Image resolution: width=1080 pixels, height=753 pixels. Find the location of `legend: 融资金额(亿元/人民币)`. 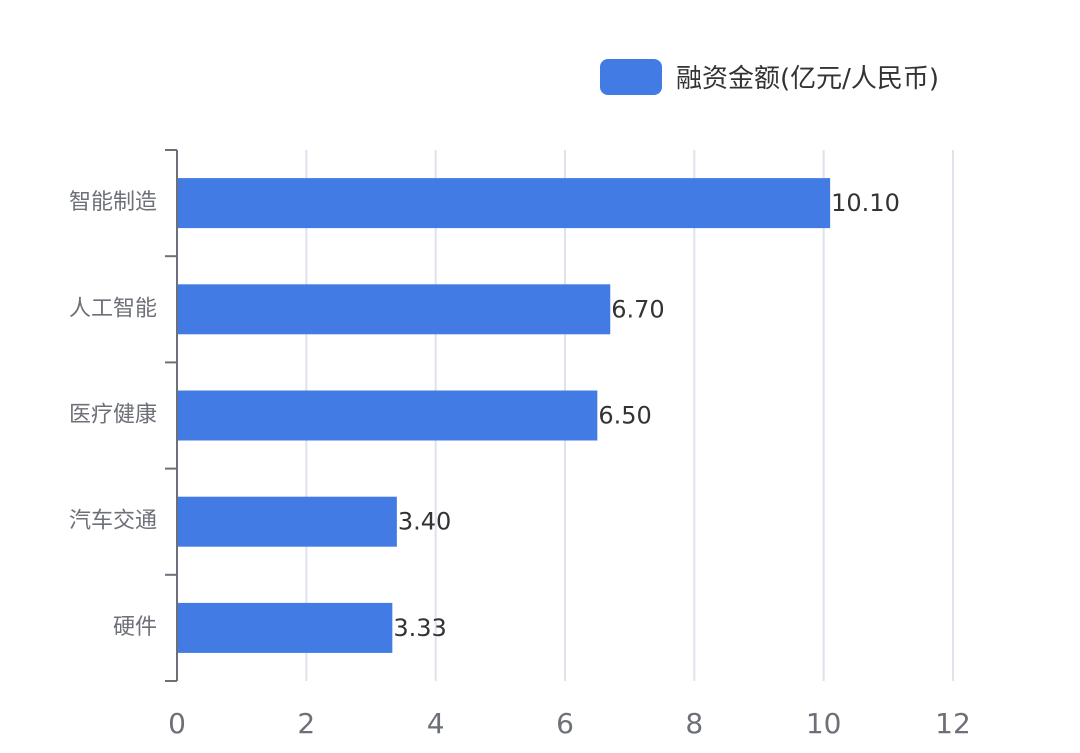

legend: 融资金额(亿元/人民币) is located at coordinates (769, 76).